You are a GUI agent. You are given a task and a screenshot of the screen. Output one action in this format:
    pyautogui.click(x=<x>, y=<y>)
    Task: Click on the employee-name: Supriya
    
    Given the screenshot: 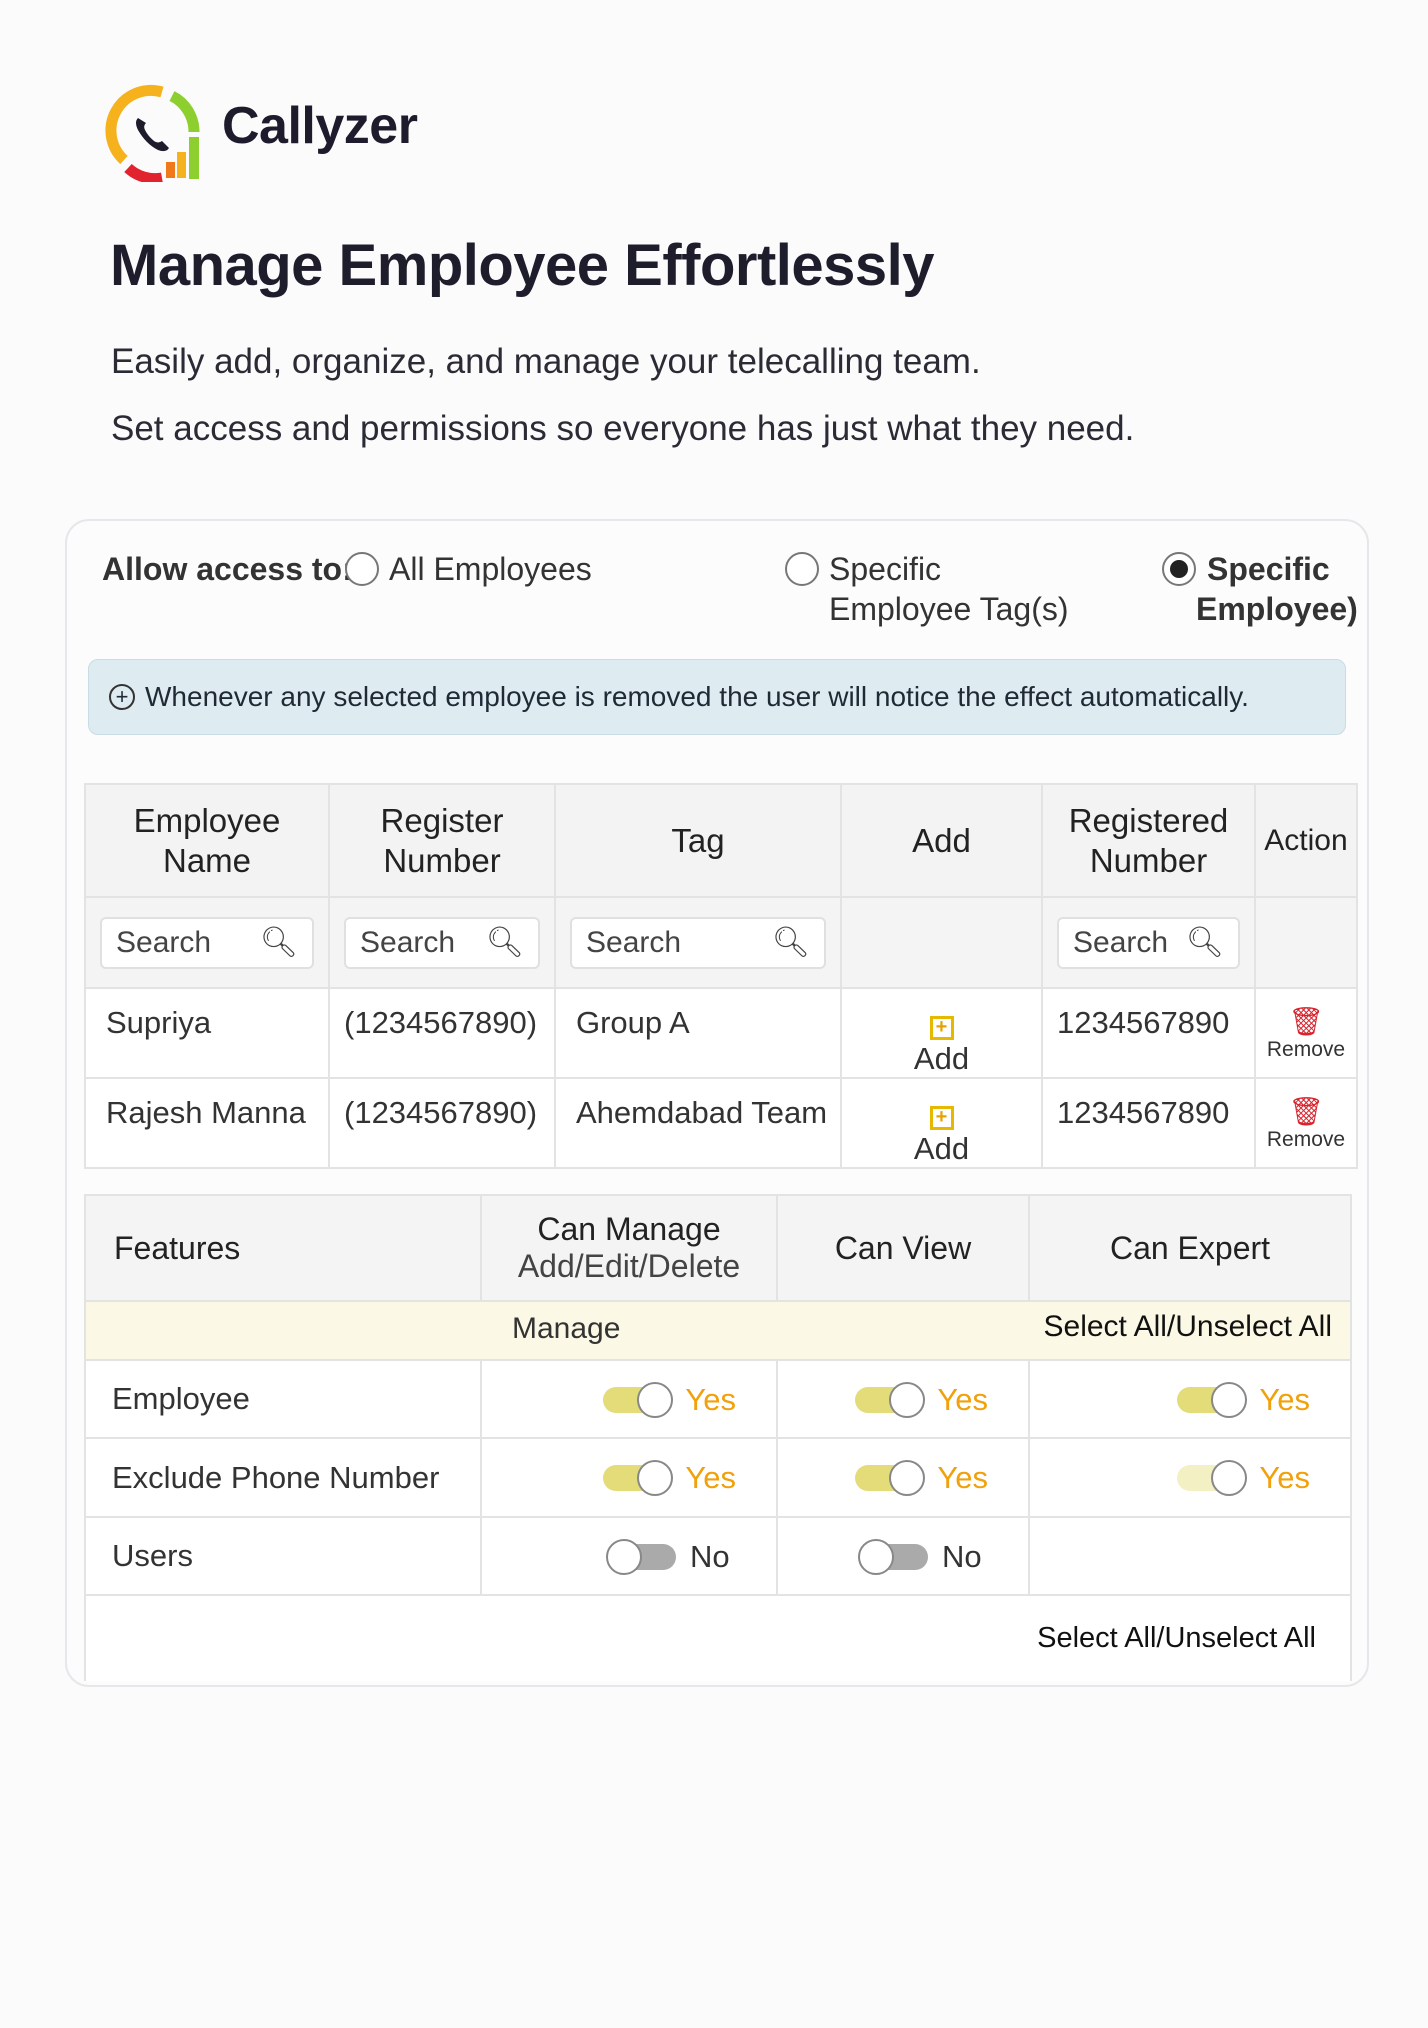 What is the action you would take?
    pyautogui.click(x=207, y=1033)
    